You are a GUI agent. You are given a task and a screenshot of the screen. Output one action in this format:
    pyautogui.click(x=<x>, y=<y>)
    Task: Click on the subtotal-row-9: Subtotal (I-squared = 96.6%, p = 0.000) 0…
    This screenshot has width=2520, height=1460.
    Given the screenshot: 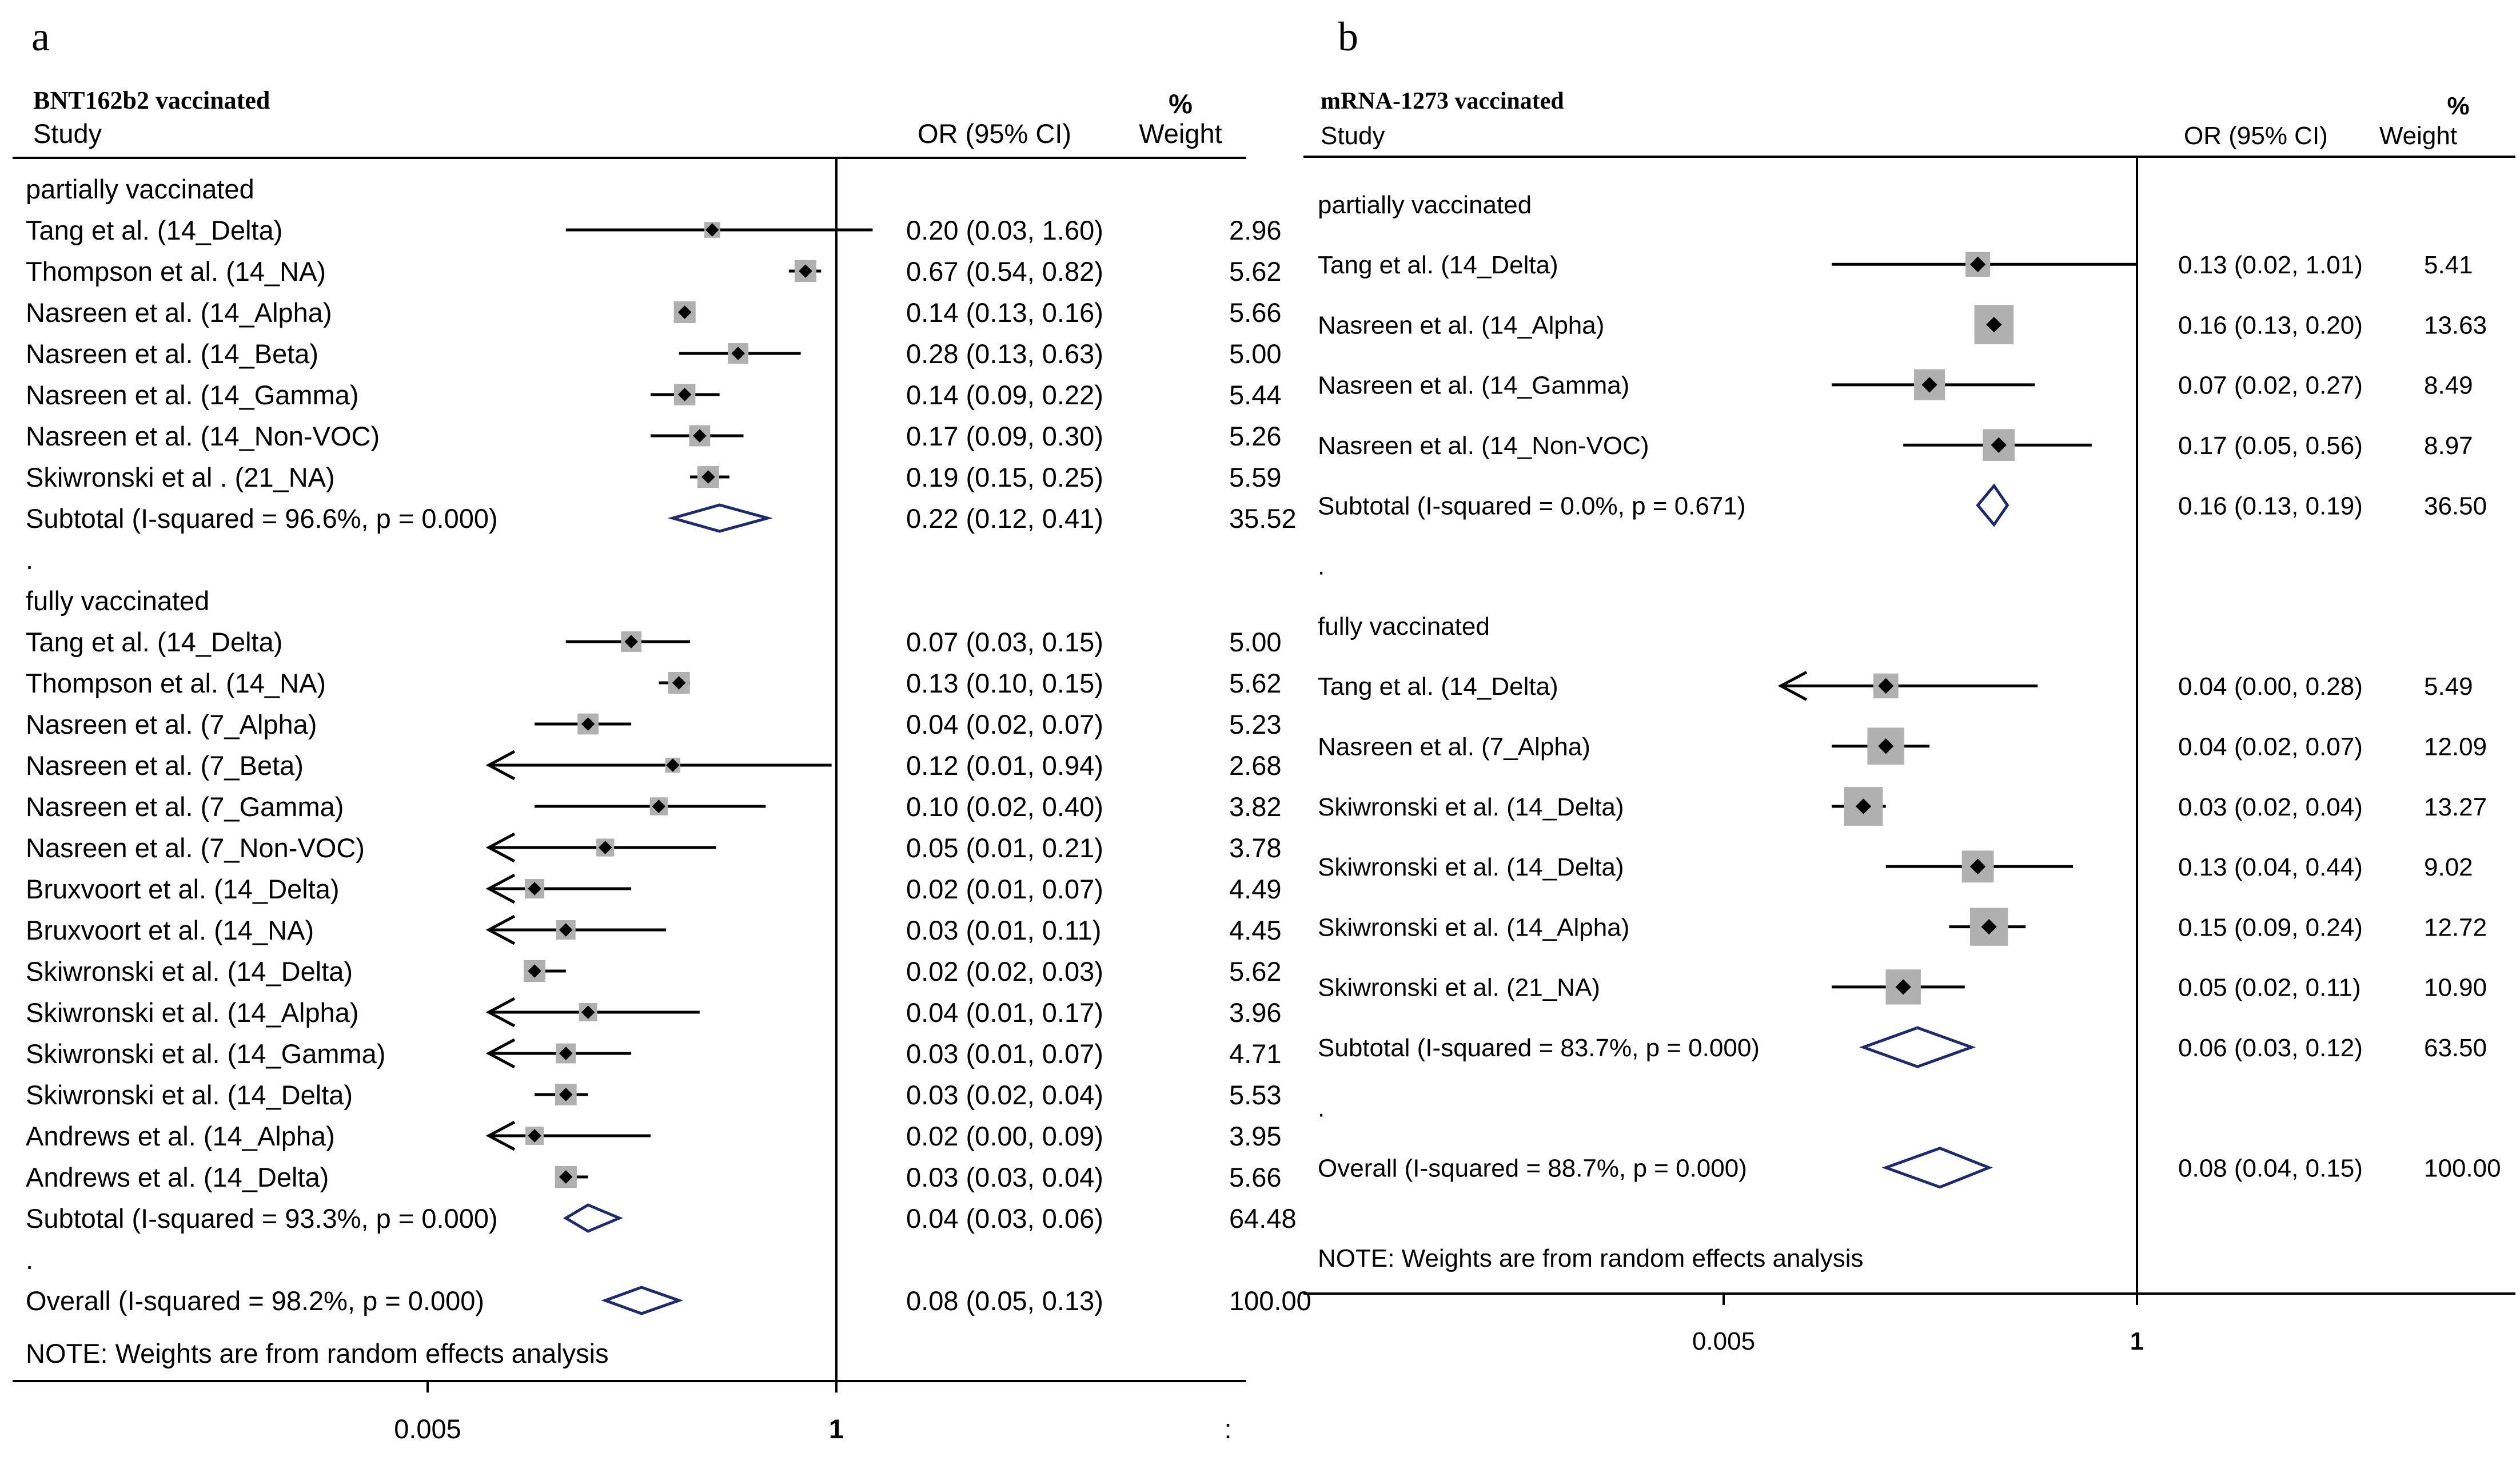 What is the action you would take?
    pyautogui.click(x=661, y=518)
    